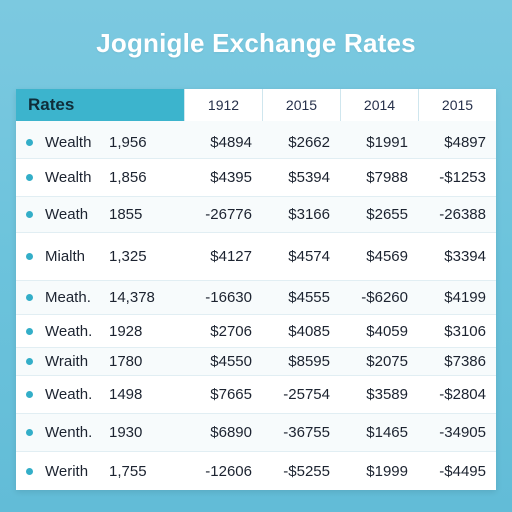 Image resolution: width=512 pixels, height=512 pixels. Describe the element at coordinates (126, 361) in the screenshot. I see `row-number: 1780` at that location.